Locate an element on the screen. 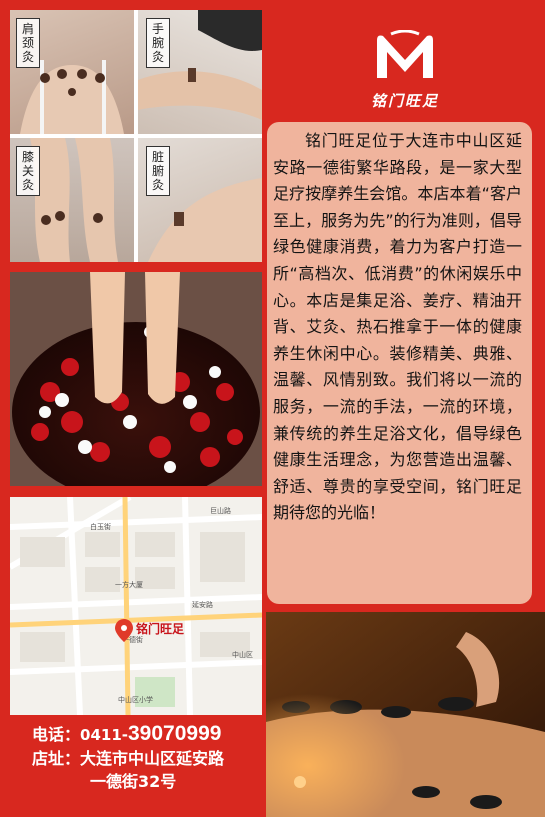  map-pin-label: 铭门旺足 is located at coordinates (160, 628).